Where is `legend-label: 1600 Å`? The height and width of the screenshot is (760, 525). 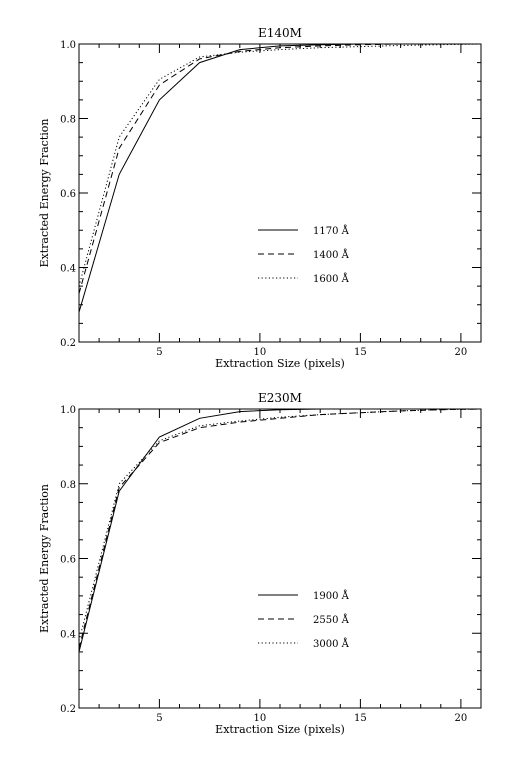
legend-label: 1600 Å is located at coordinates (331, 279).